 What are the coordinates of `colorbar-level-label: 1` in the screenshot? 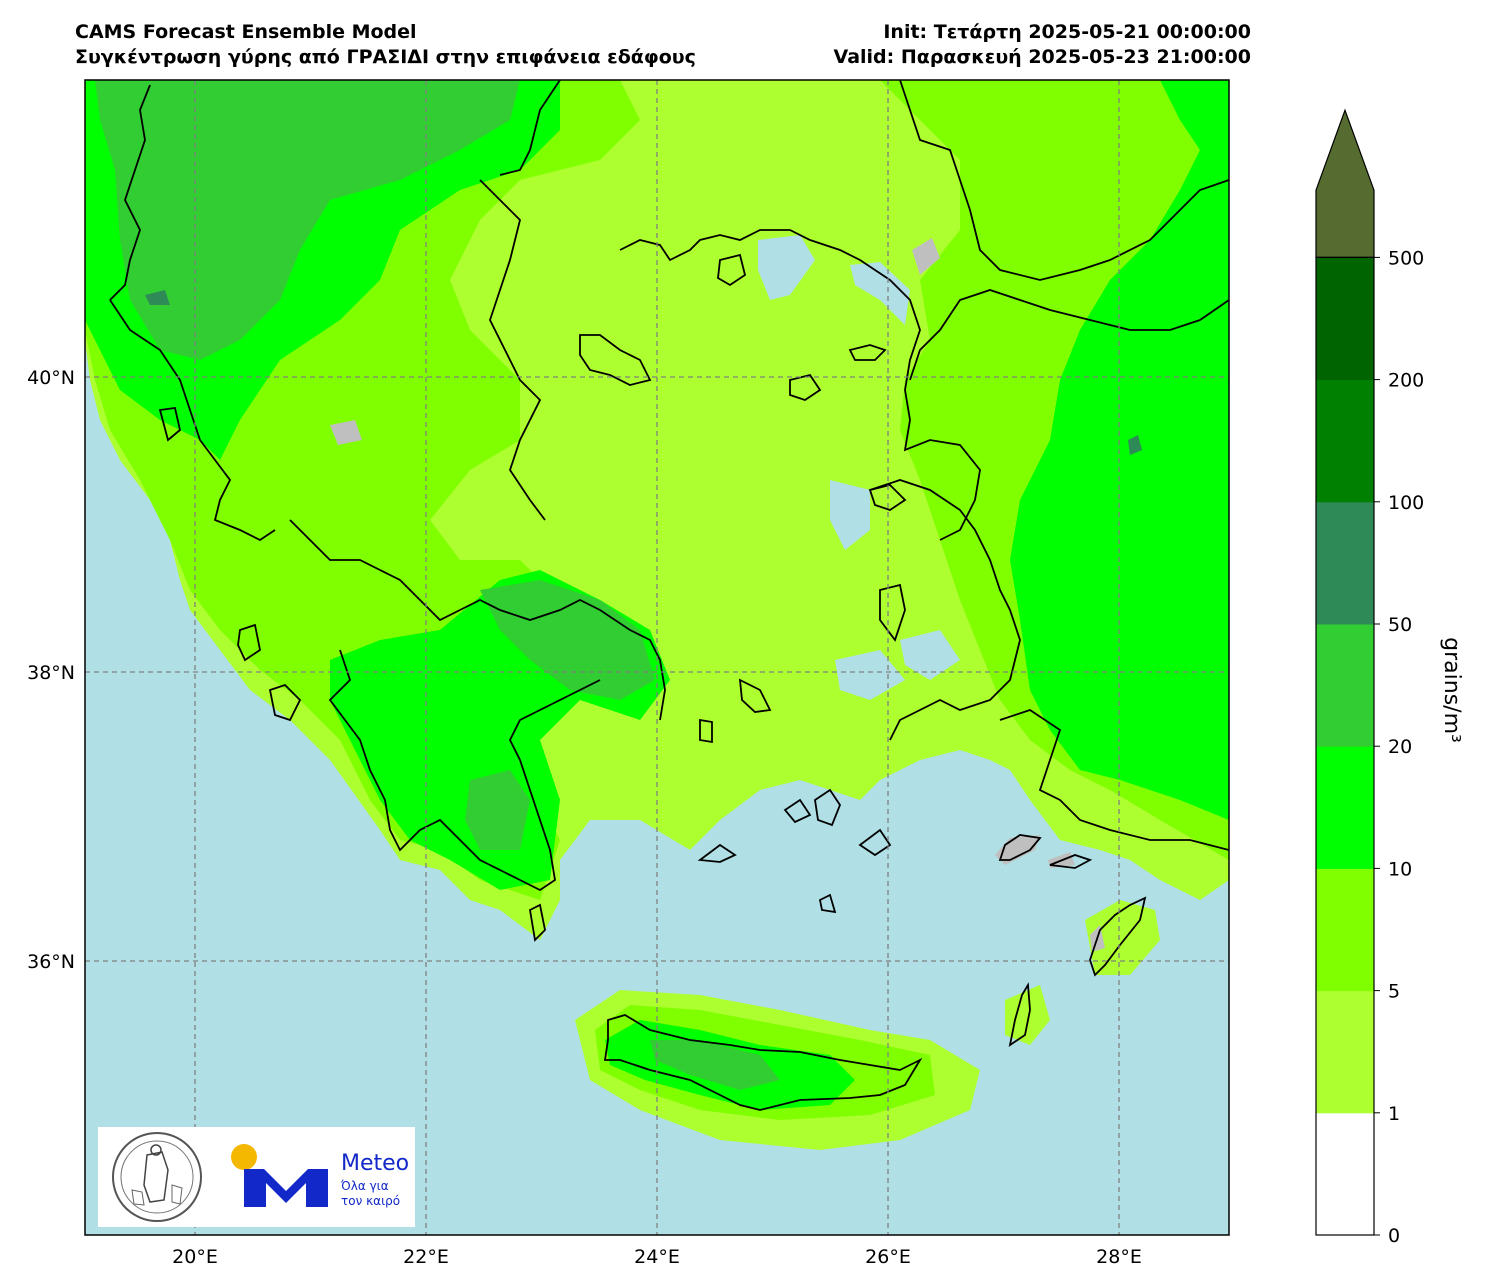 It's located at (1394, 1114).